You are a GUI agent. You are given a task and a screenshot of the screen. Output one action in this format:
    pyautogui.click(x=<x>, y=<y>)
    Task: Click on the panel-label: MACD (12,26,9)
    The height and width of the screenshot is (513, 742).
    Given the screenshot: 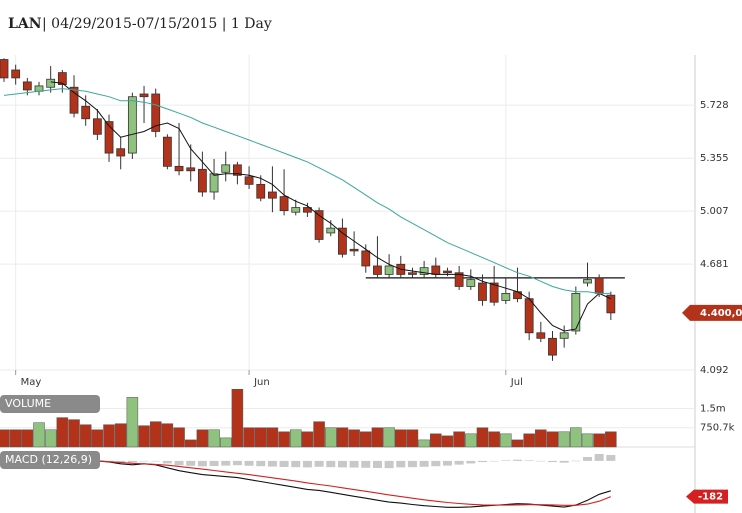 What is the action you would take?
    pyautogui.click(x=48, y=459)
    